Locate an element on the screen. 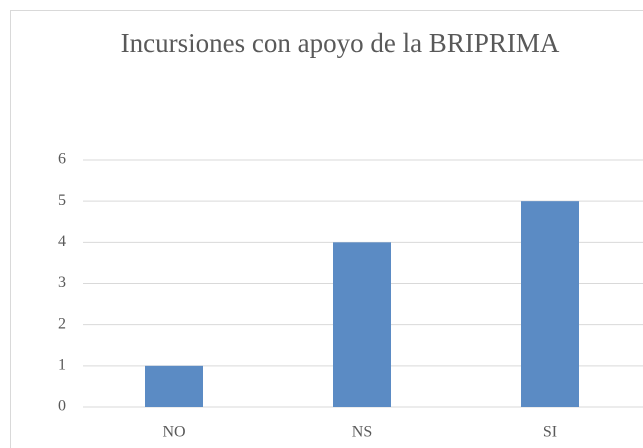 The width and height of the screenshot is (643, 448). y-tick-label: 5 is located at coordinates (62, 200).